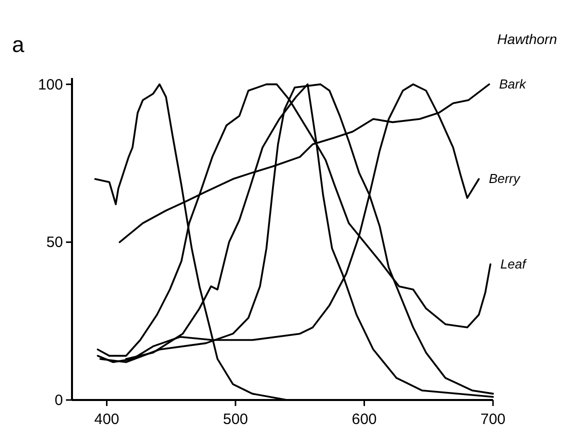 Image resolution: width=569 pixels, height=436 pixels. I want to click on x-tick-label: 400, so click(107, 419).